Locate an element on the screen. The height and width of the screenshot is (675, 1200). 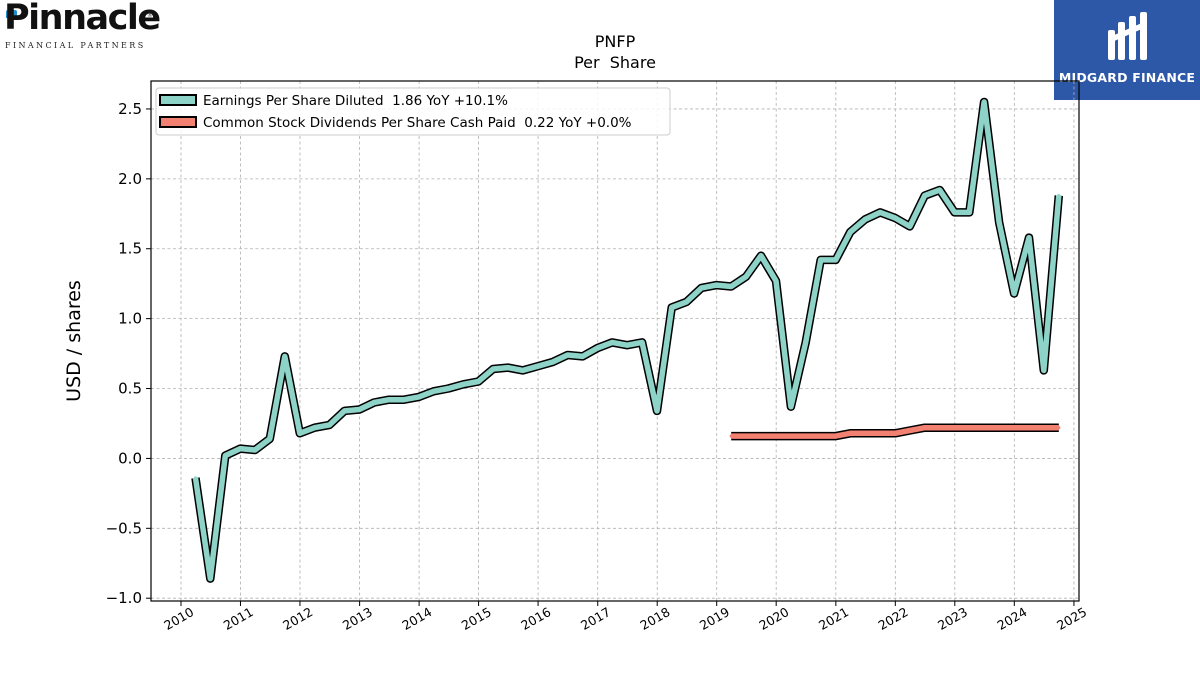
y-axis-label: USD / shares is located at coordinates (74, 341).